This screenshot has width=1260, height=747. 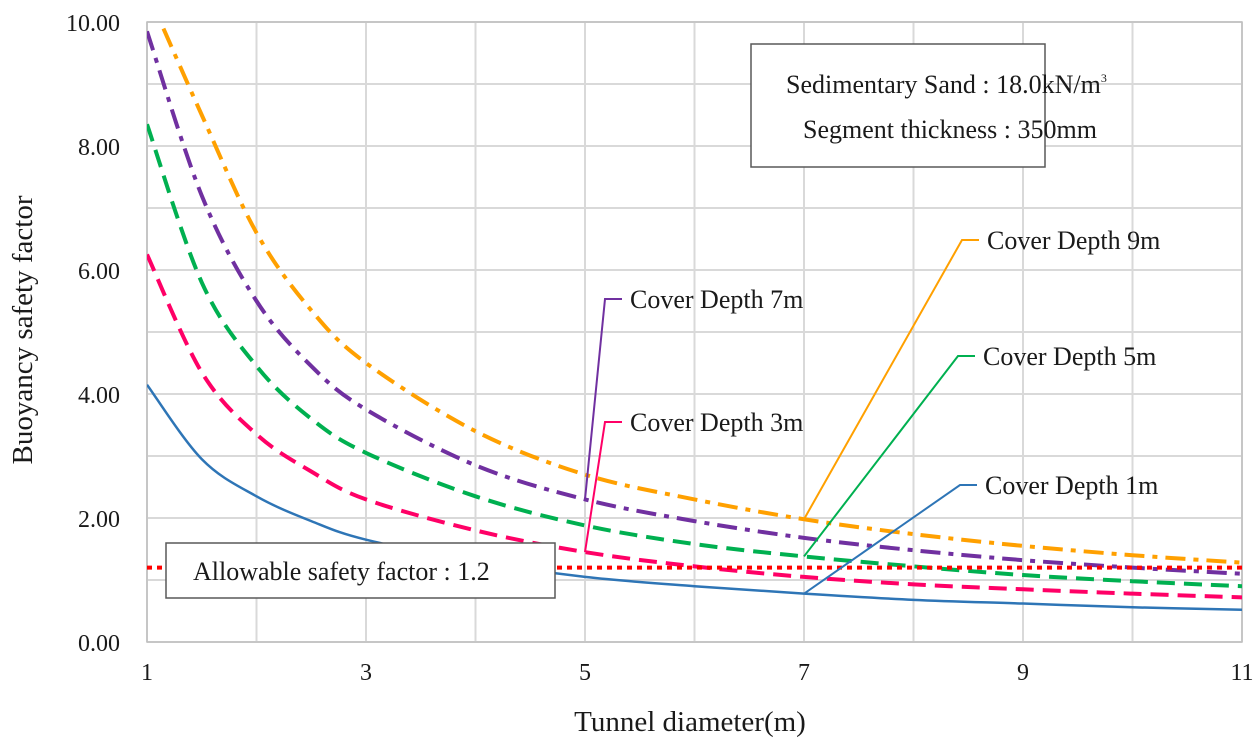 What do you see at coordinates (690, 722) in the screenshot?
I see `x-axis-title: Tunnel diameter(m)` at bounding box center [690, 722].